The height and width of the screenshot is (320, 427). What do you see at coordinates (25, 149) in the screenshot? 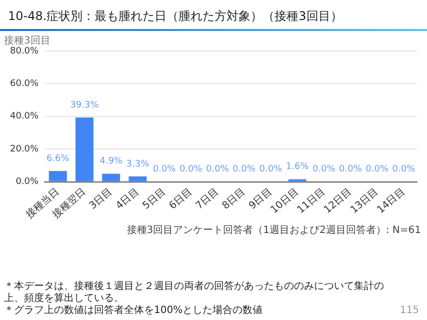
I see `y-tick-label: 20.0%` at bounding box center [25, 149].